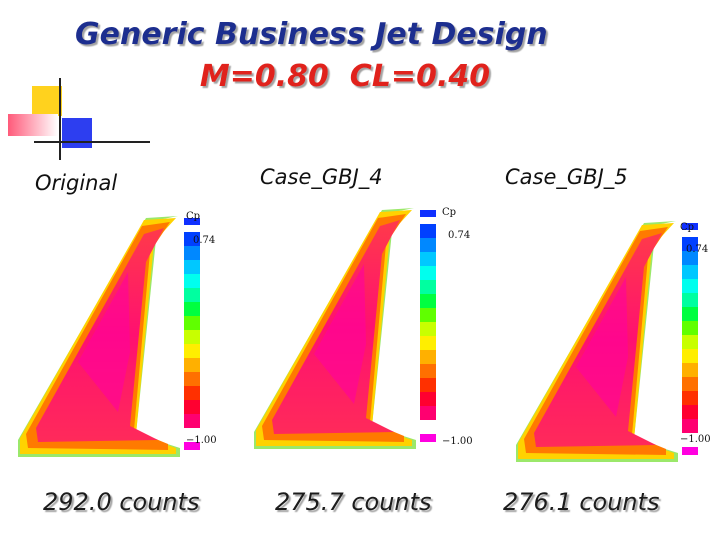 The image size is (720, 540). Describe the element at coordinates (345, 76) in the screenshot. I see `subtitle: M=0.80 CL=0.40` at that location.